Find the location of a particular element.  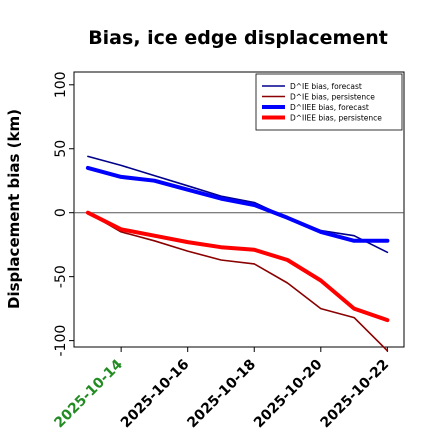

y-tick-label: 50 is located at coordinates (61, 149).